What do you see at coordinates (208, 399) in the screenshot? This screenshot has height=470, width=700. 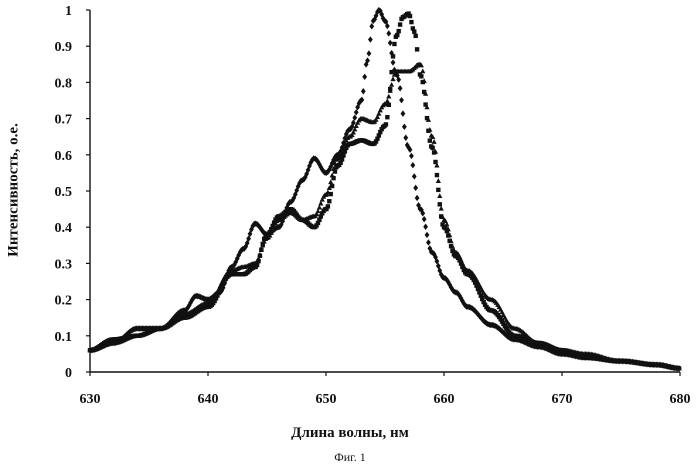 I see `x-tick-label: 640` at bounding box center [208, 399].